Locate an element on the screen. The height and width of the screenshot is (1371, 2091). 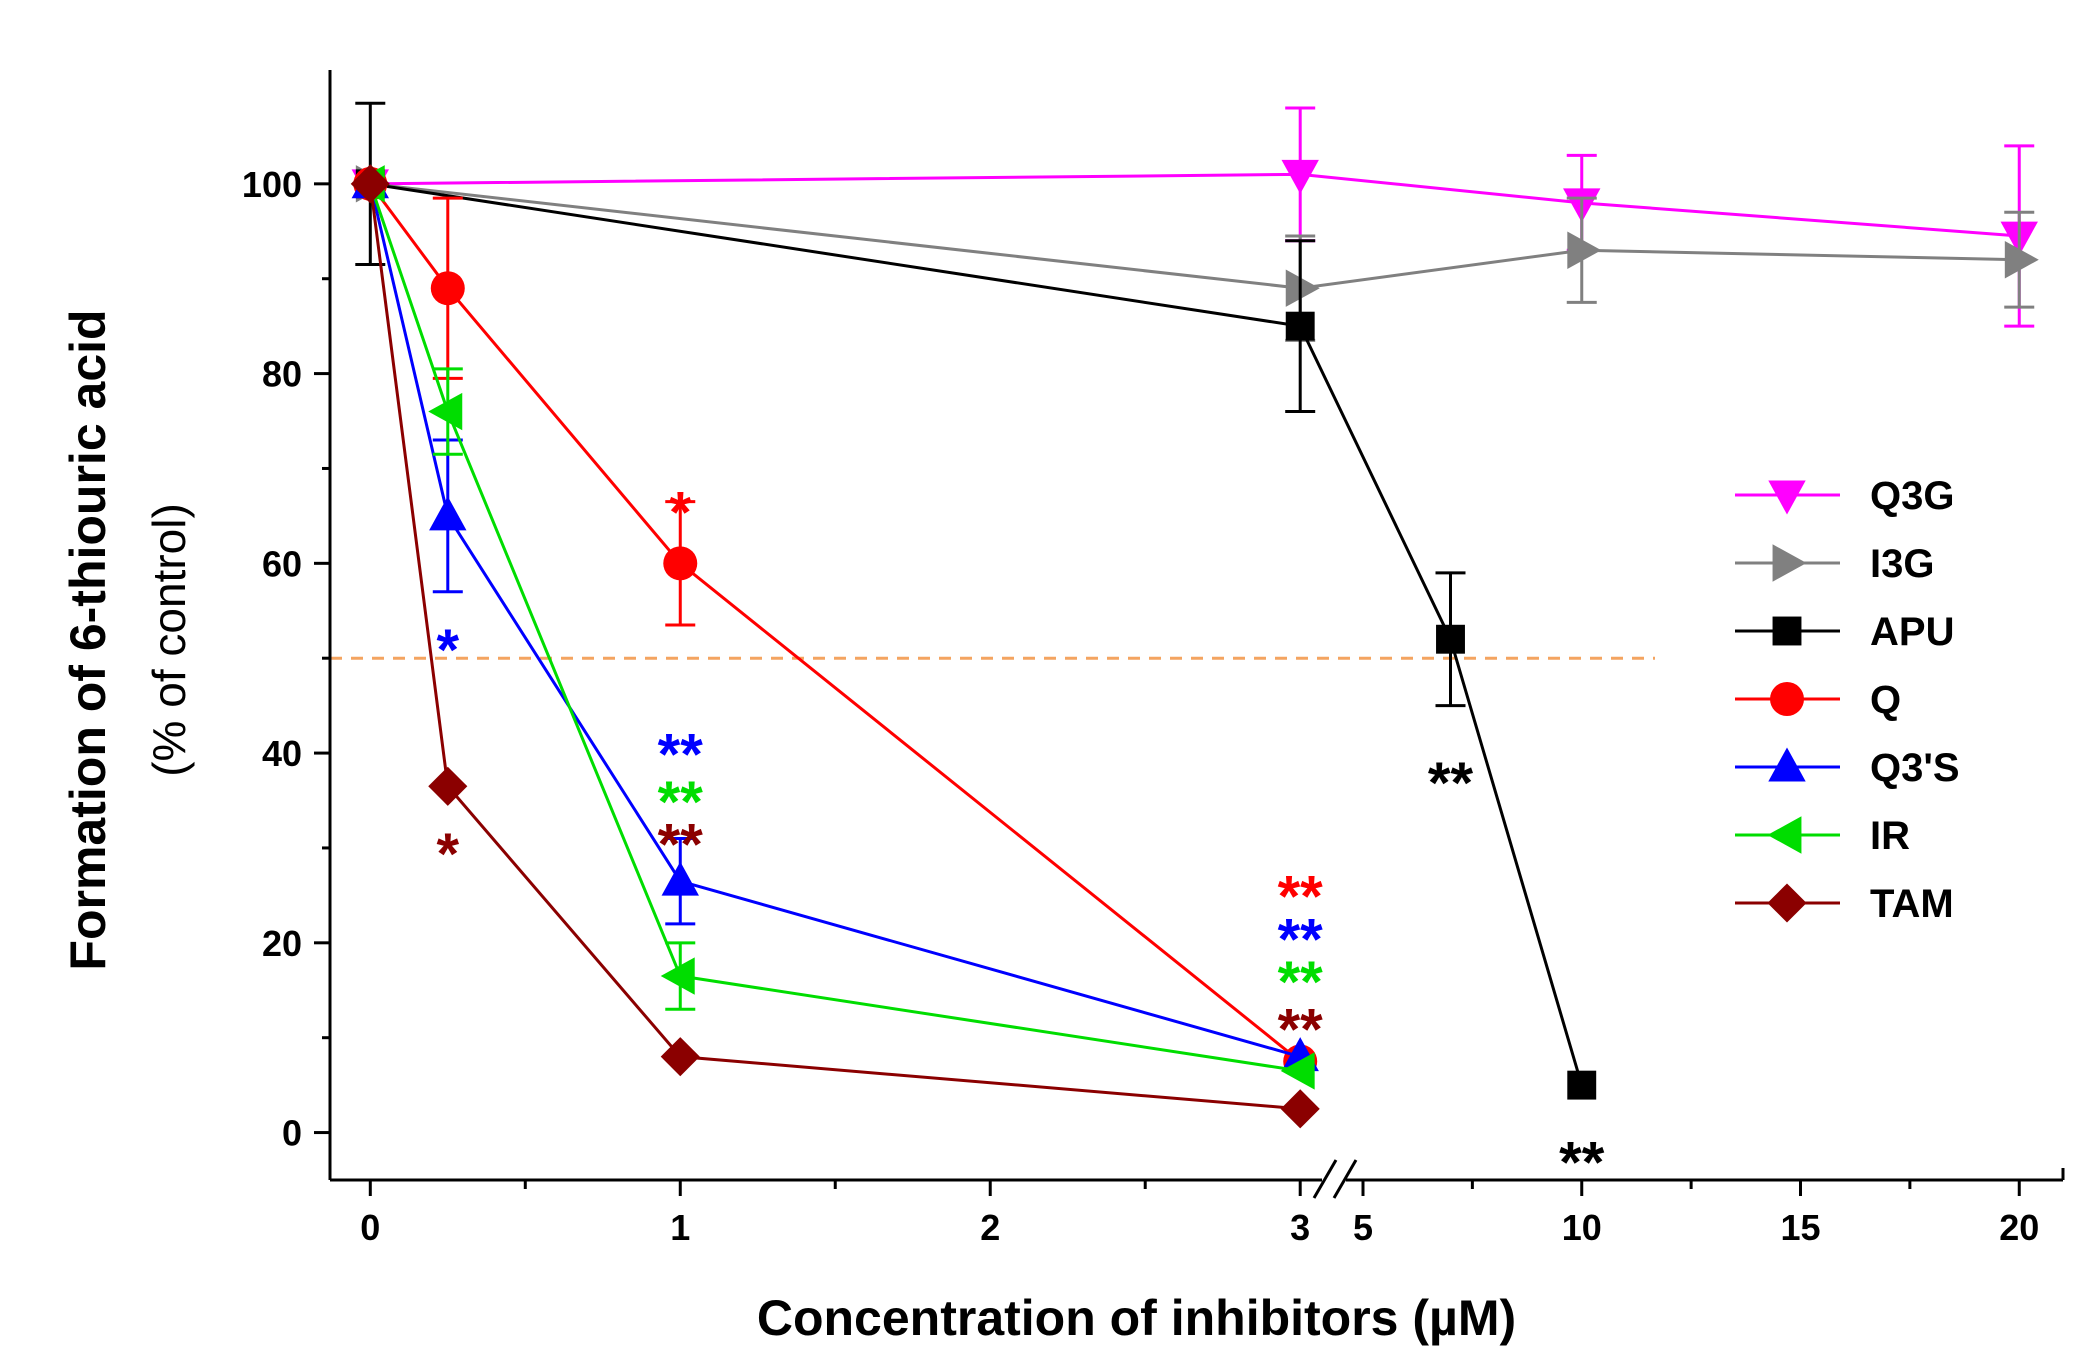
legend-item: I3G is located at coordinates (1834, 564).